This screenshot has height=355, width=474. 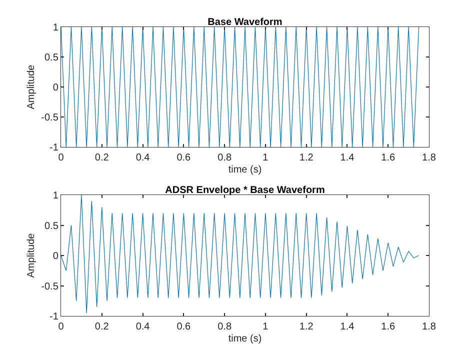 What do you see at coordinates (245, 190) in the screenshot?
I see `chart-title: ADSR Envelope * Base Waveform` at bounding box center [245, 190].